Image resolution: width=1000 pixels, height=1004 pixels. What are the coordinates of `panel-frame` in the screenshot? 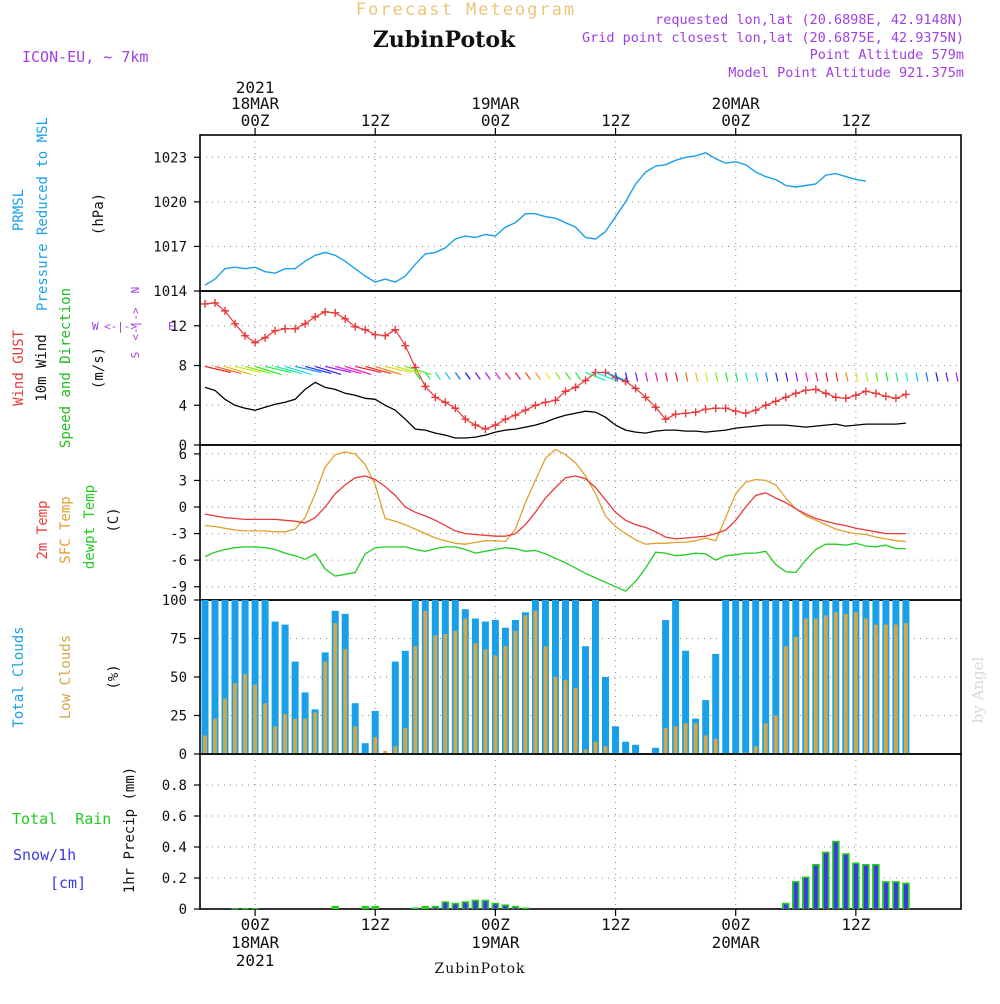 It's located at (580, 522).